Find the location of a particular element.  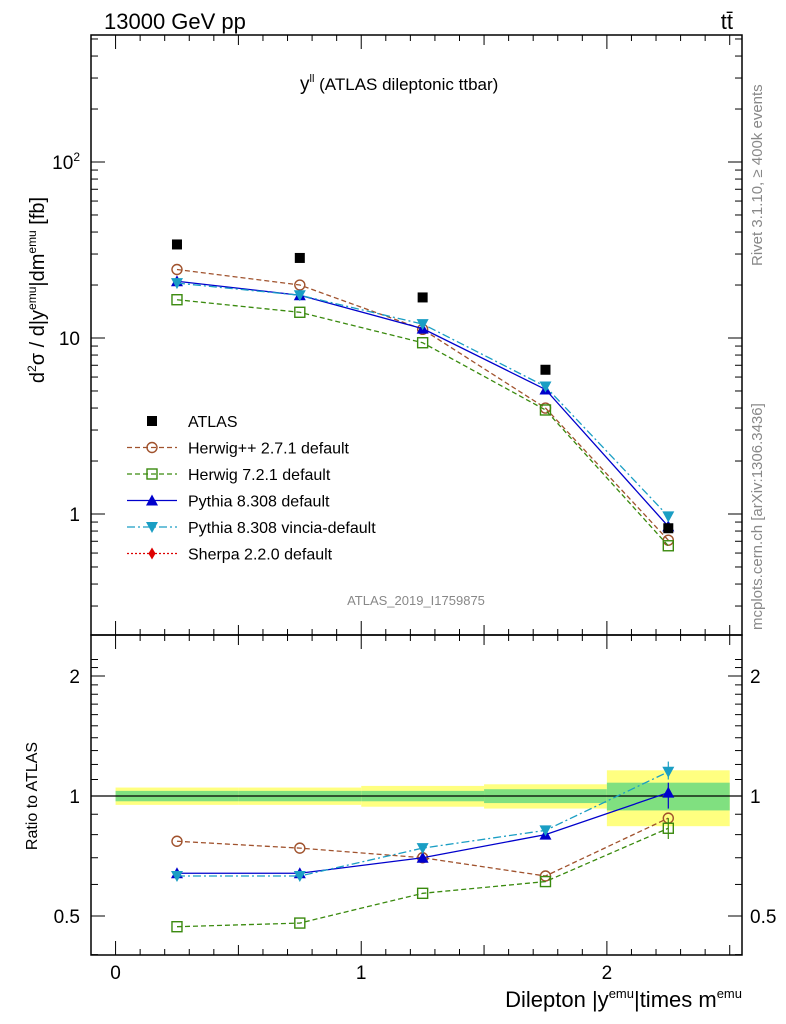

ratio-y-axis-label: Ratio to ATLAS is located at coordinates (32, 796).